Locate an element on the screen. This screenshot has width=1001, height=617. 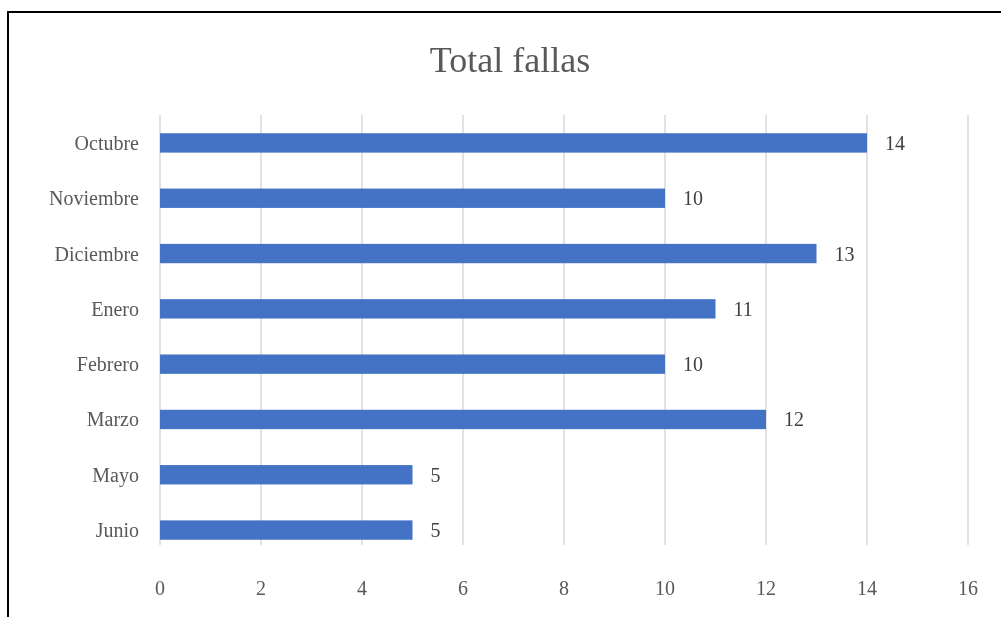
data-label: 13 is located at coordinates (844, 253).